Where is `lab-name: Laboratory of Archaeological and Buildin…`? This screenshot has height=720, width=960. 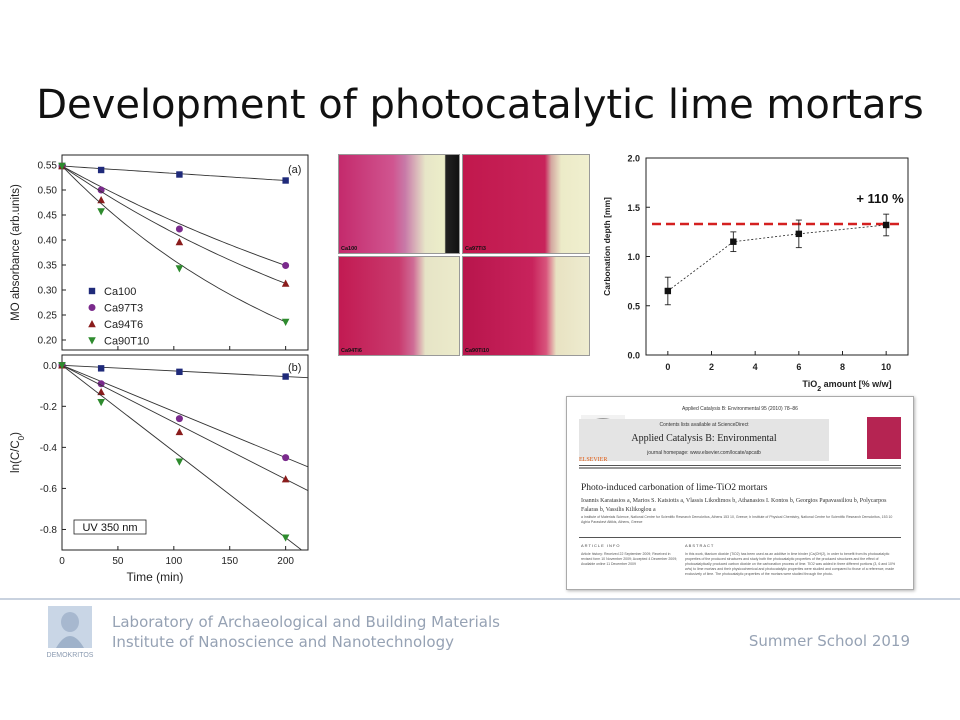 lab-name: Laboratory of Archaeological and Buildin… is located at coordinates (306, 622).